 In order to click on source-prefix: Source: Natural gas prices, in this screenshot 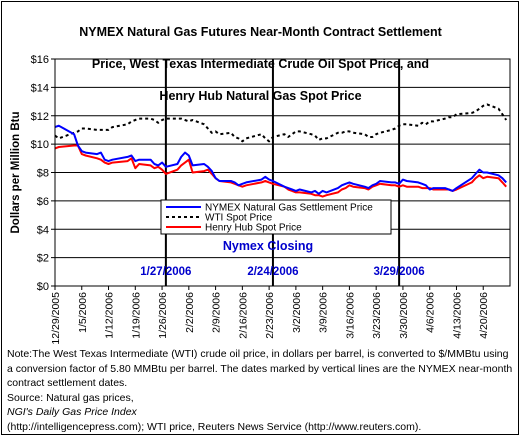, I will do `click(70, 397)`.